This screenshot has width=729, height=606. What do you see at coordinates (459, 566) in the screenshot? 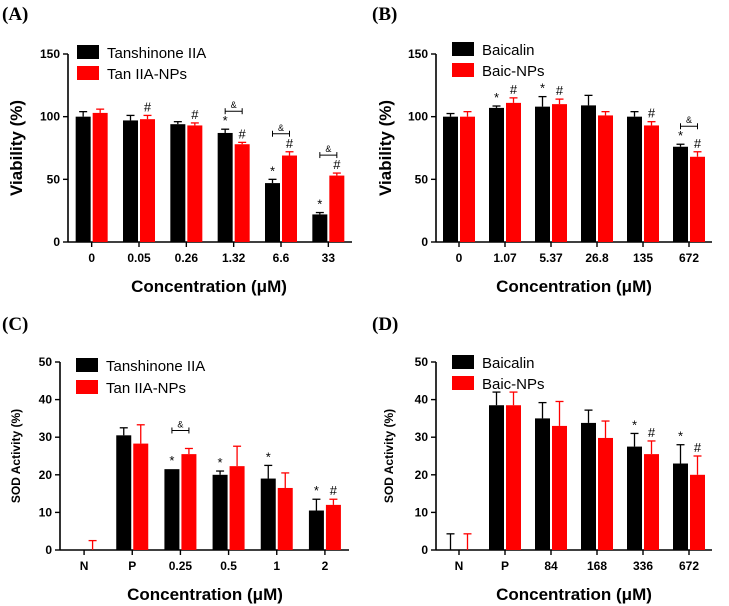
I see `x-tick-label: N` at bounding box center [459, 566].